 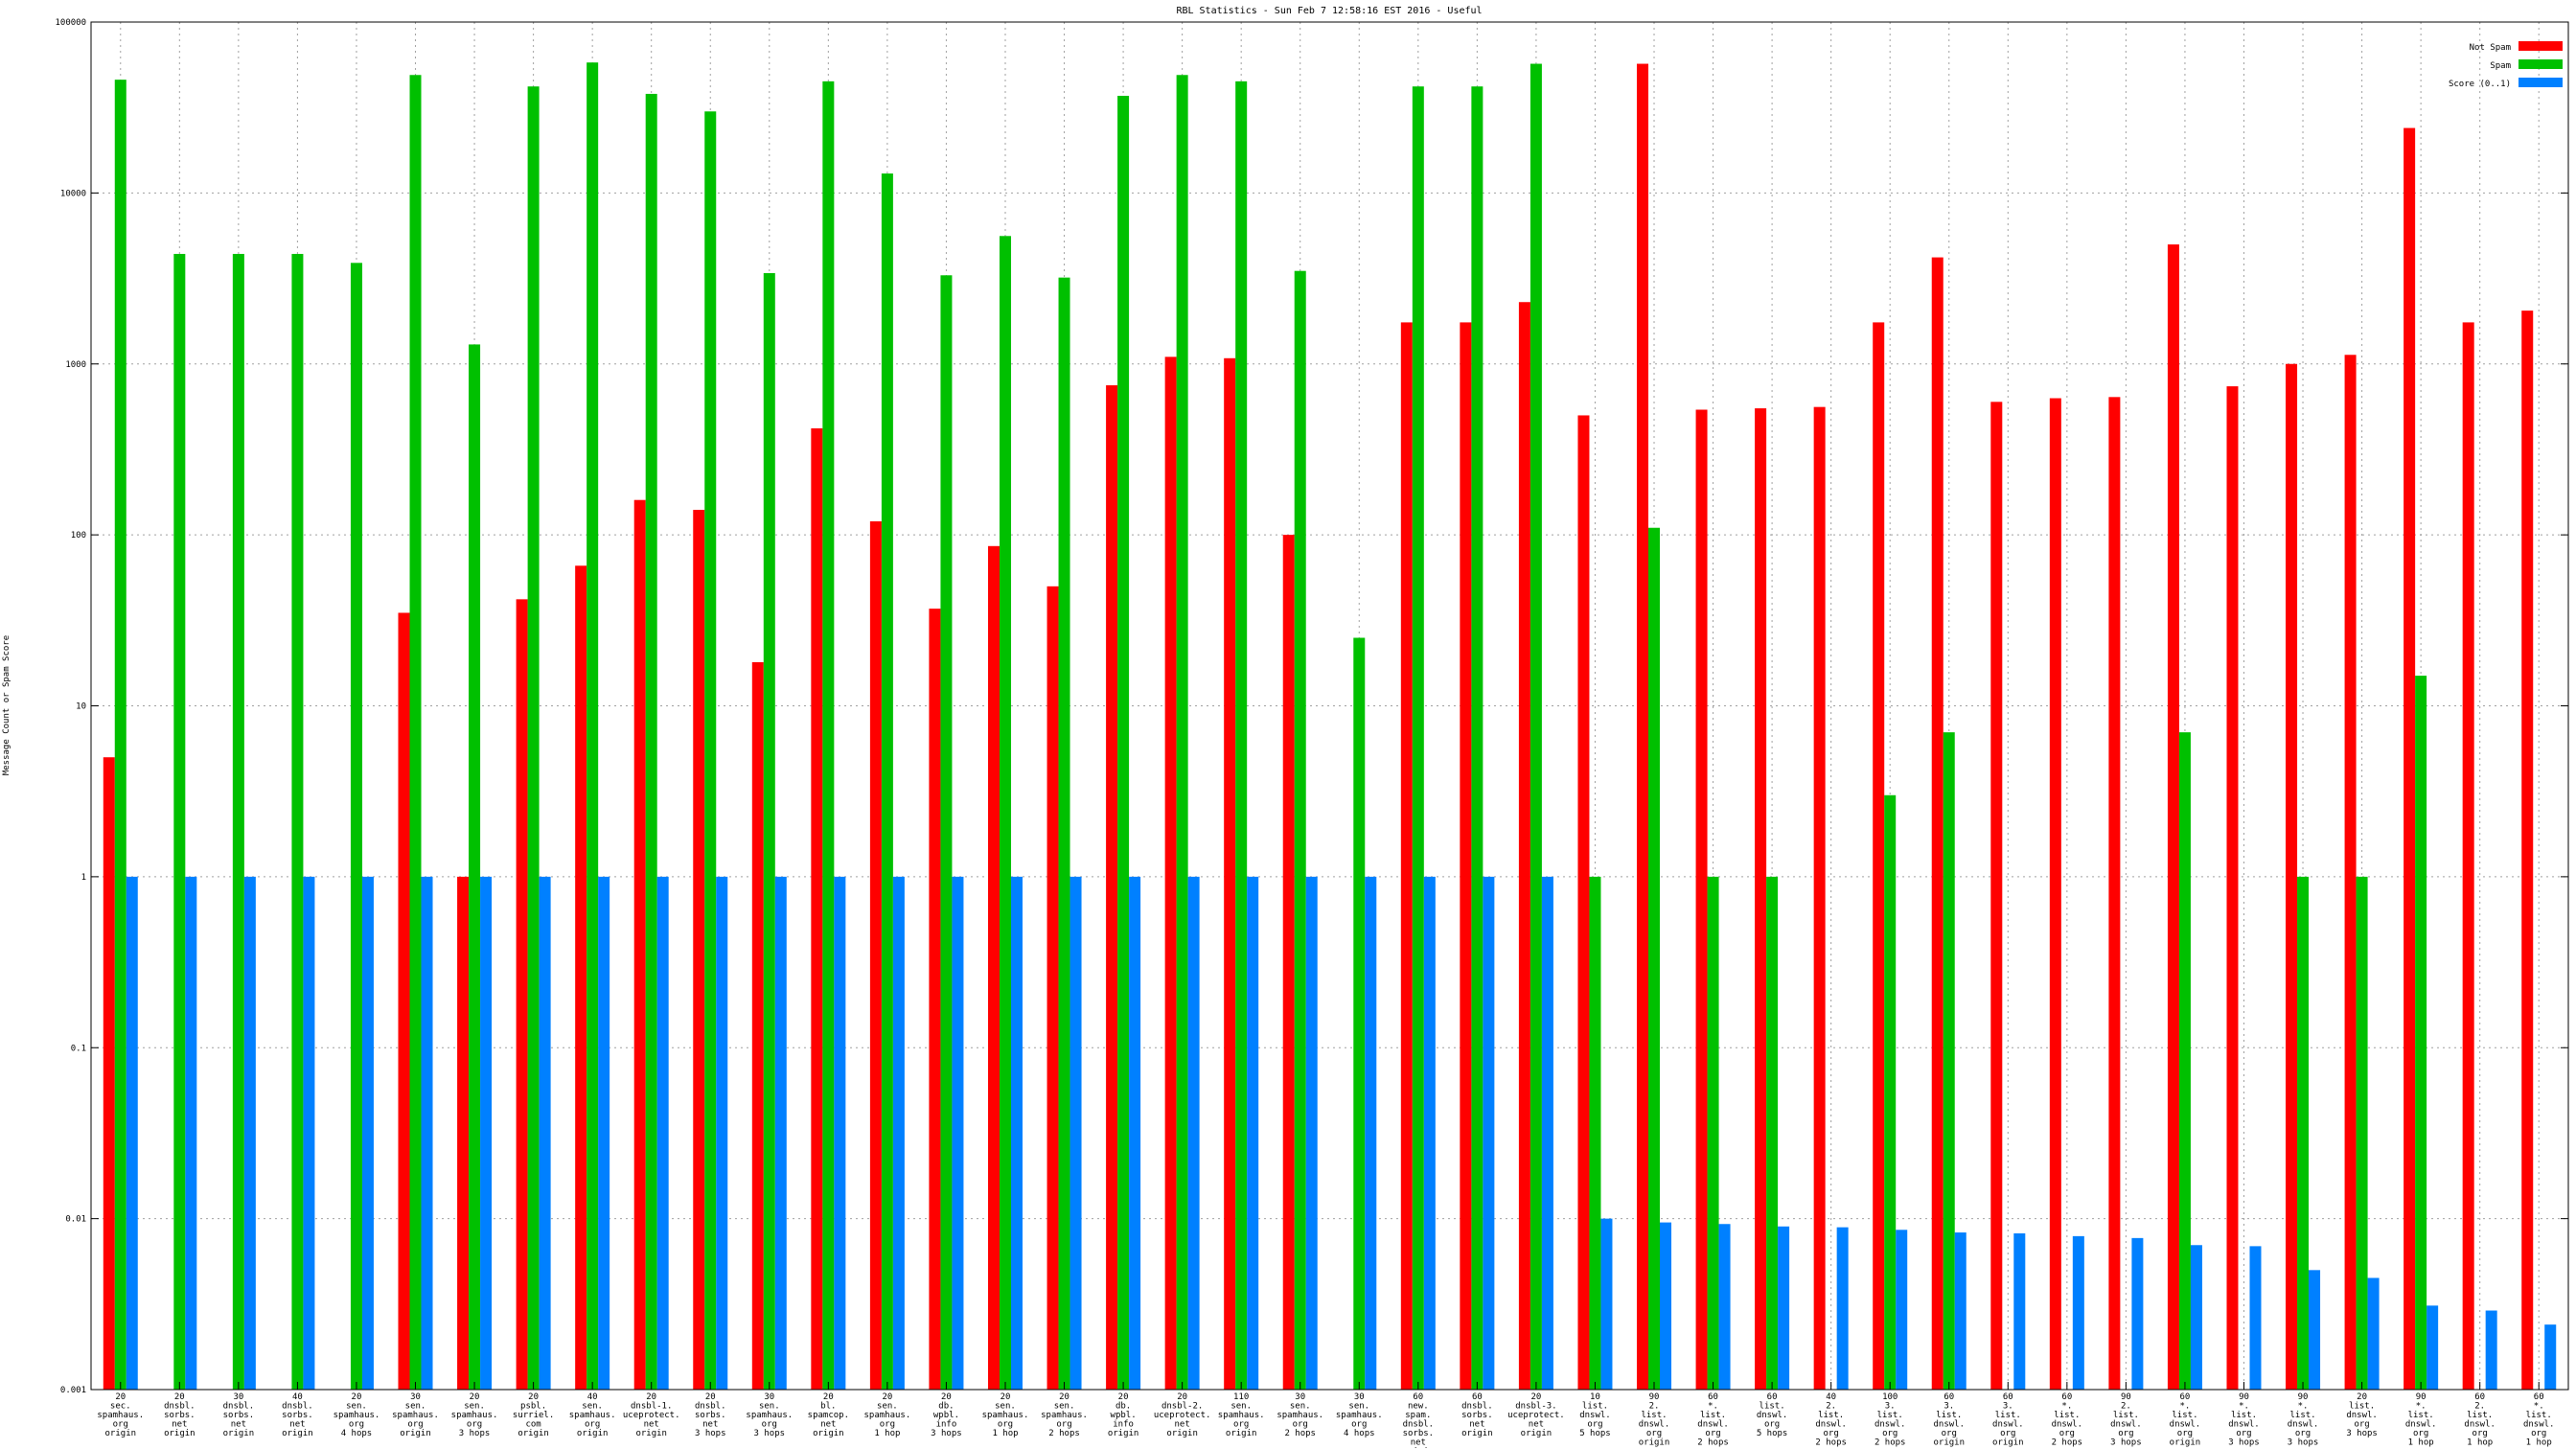 I want to click on y-axis-label: Message Count or Spam Score, so click(x=7, y=705).